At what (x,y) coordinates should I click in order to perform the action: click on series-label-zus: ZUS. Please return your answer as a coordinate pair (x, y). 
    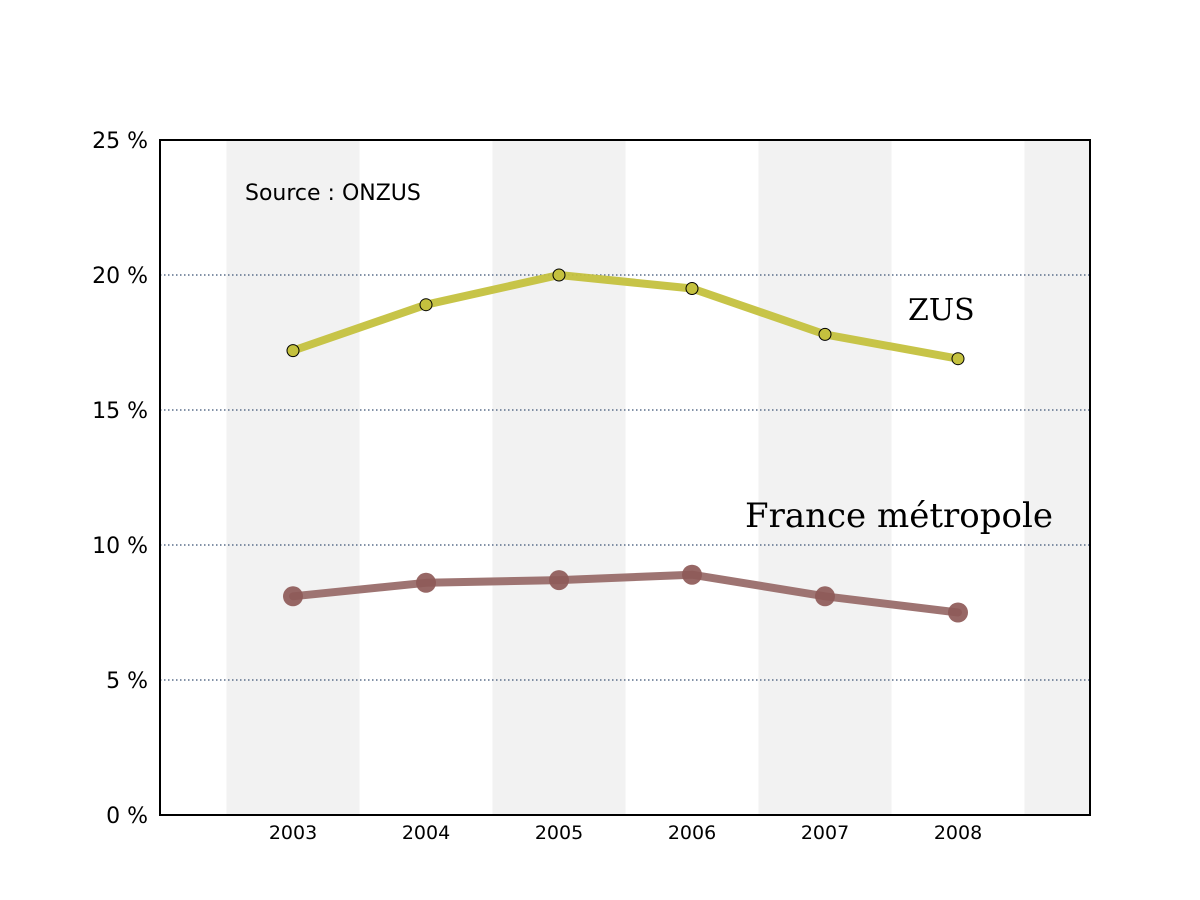
    Looking at the image, I should click on (941, 310).